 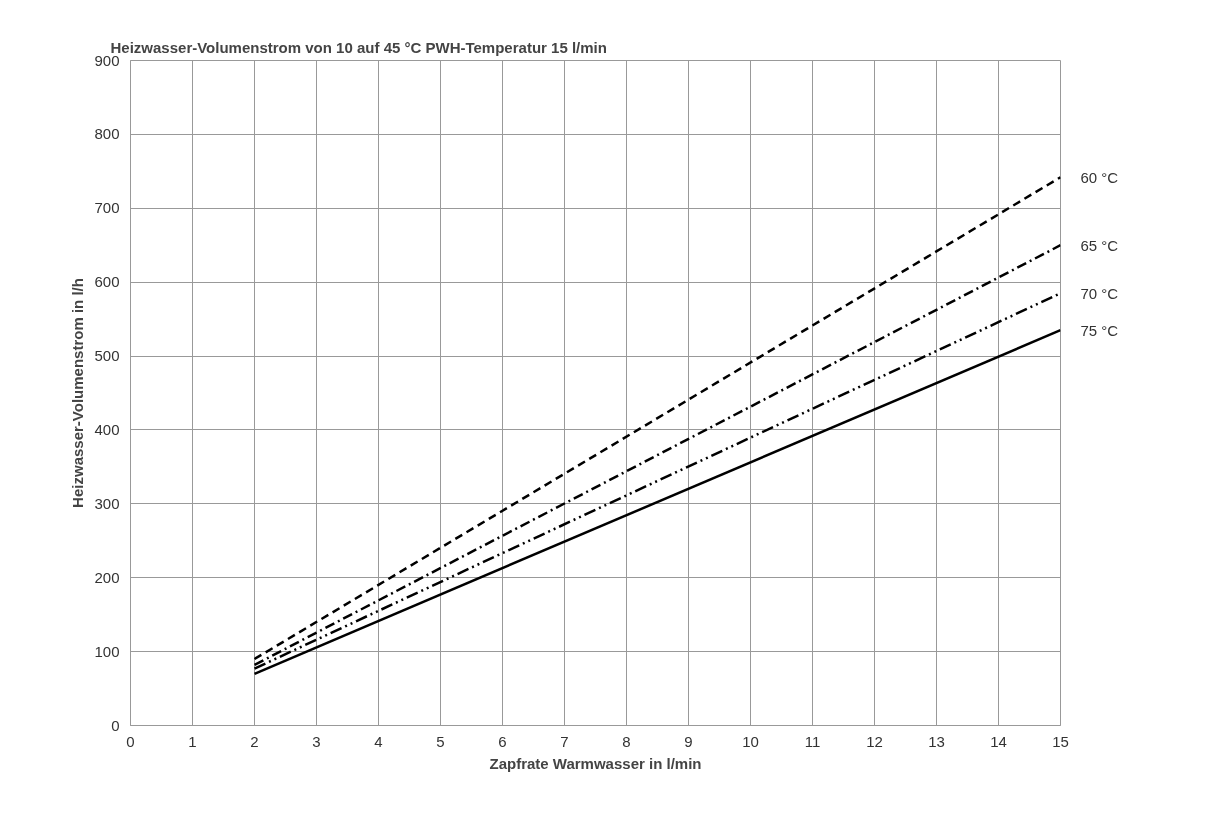 What do you see at coordinates (936, 741) in the screenshot?
I see `x-tick-label: 13` at bounding box center [936, 741].